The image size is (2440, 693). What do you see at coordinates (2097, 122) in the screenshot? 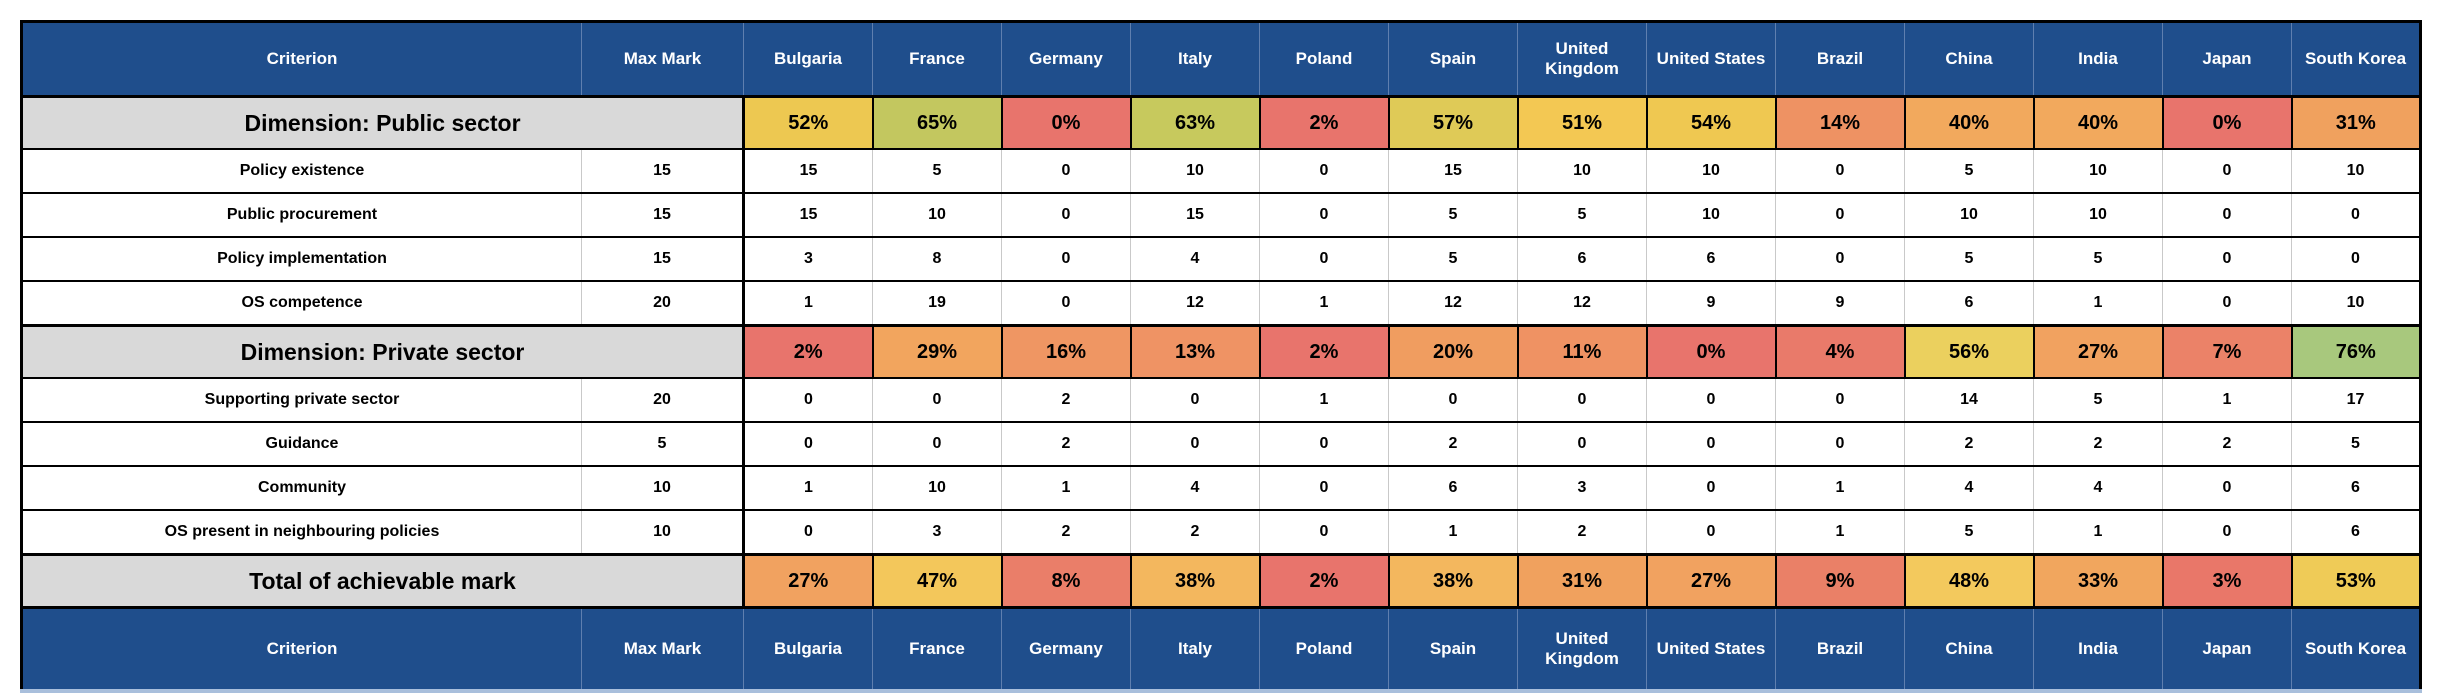
I see `dimension-public-percentage: 40%` at bounding box center [2097, 122].